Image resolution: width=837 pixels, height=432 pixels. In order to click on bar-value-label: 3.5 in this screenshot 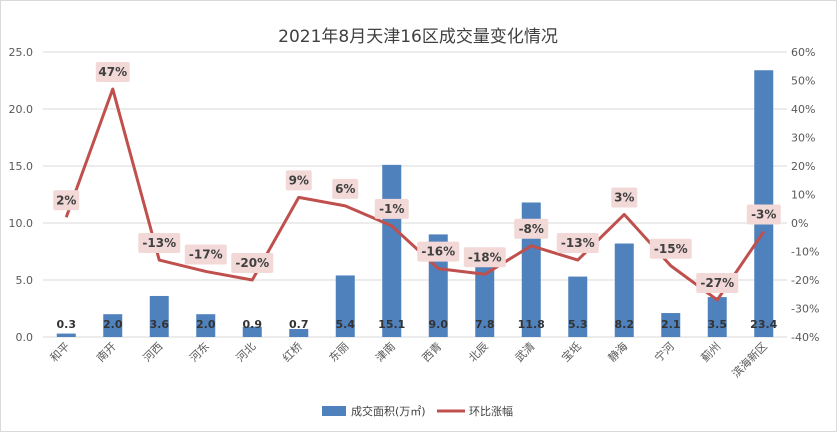, I will do `click(718, 324)`.